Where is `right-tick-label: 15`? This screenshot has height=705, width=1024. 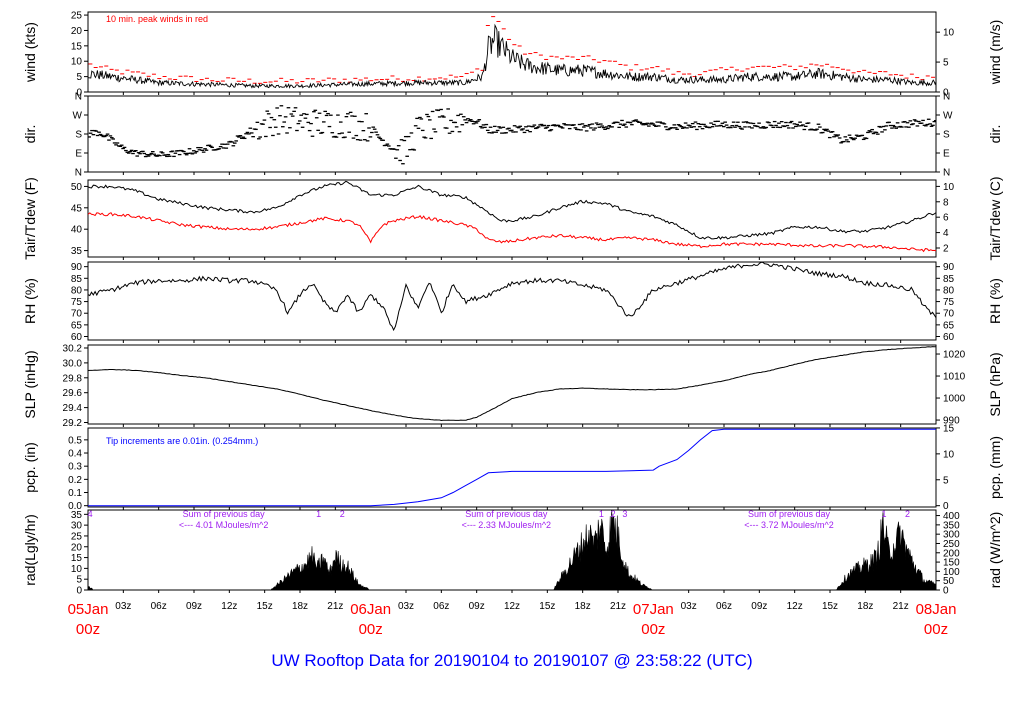
right-tick-label: 15 is located at coordinates (949, 428).